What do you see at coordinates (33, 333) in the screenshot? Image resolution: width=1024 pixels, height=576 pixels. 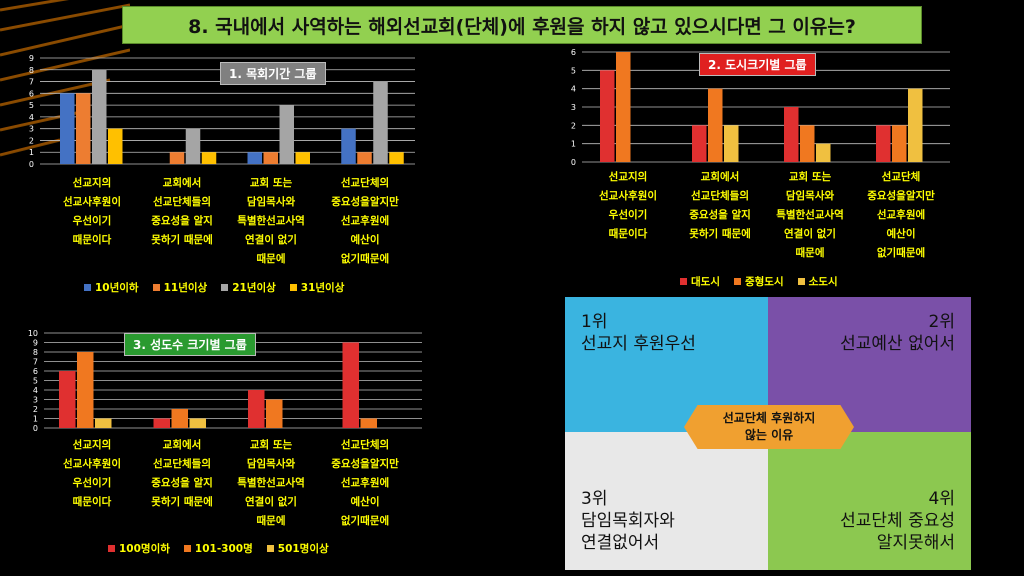 I see `y-tick-label: 10` at bounding box center [33, 333].